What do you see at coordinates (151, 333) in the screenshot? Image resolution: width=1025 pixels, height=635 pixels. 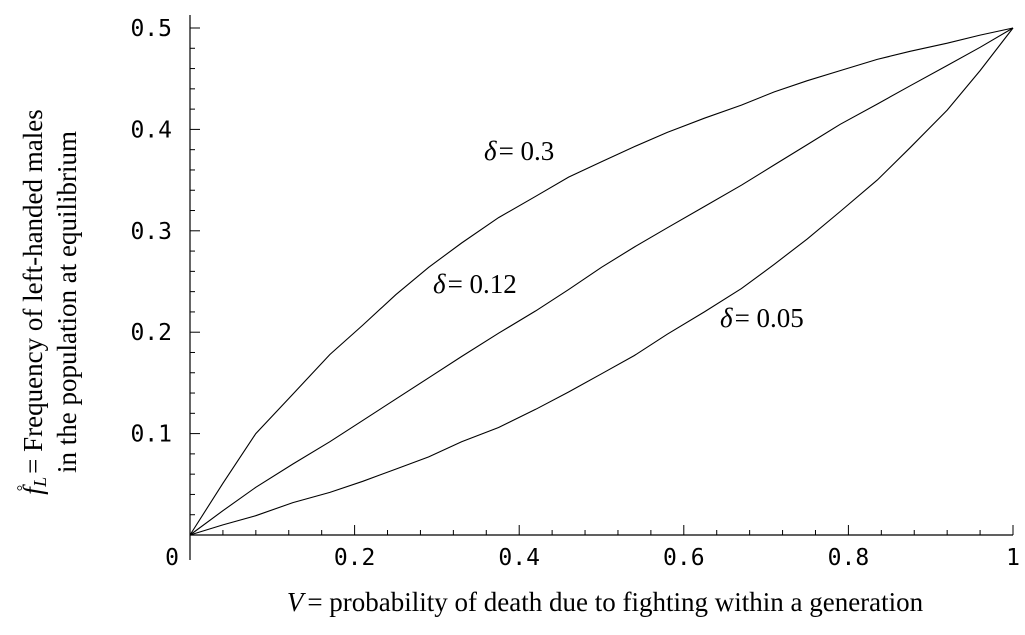 I see `y-tick-label: 0.2` at bounding box center [151, 333].